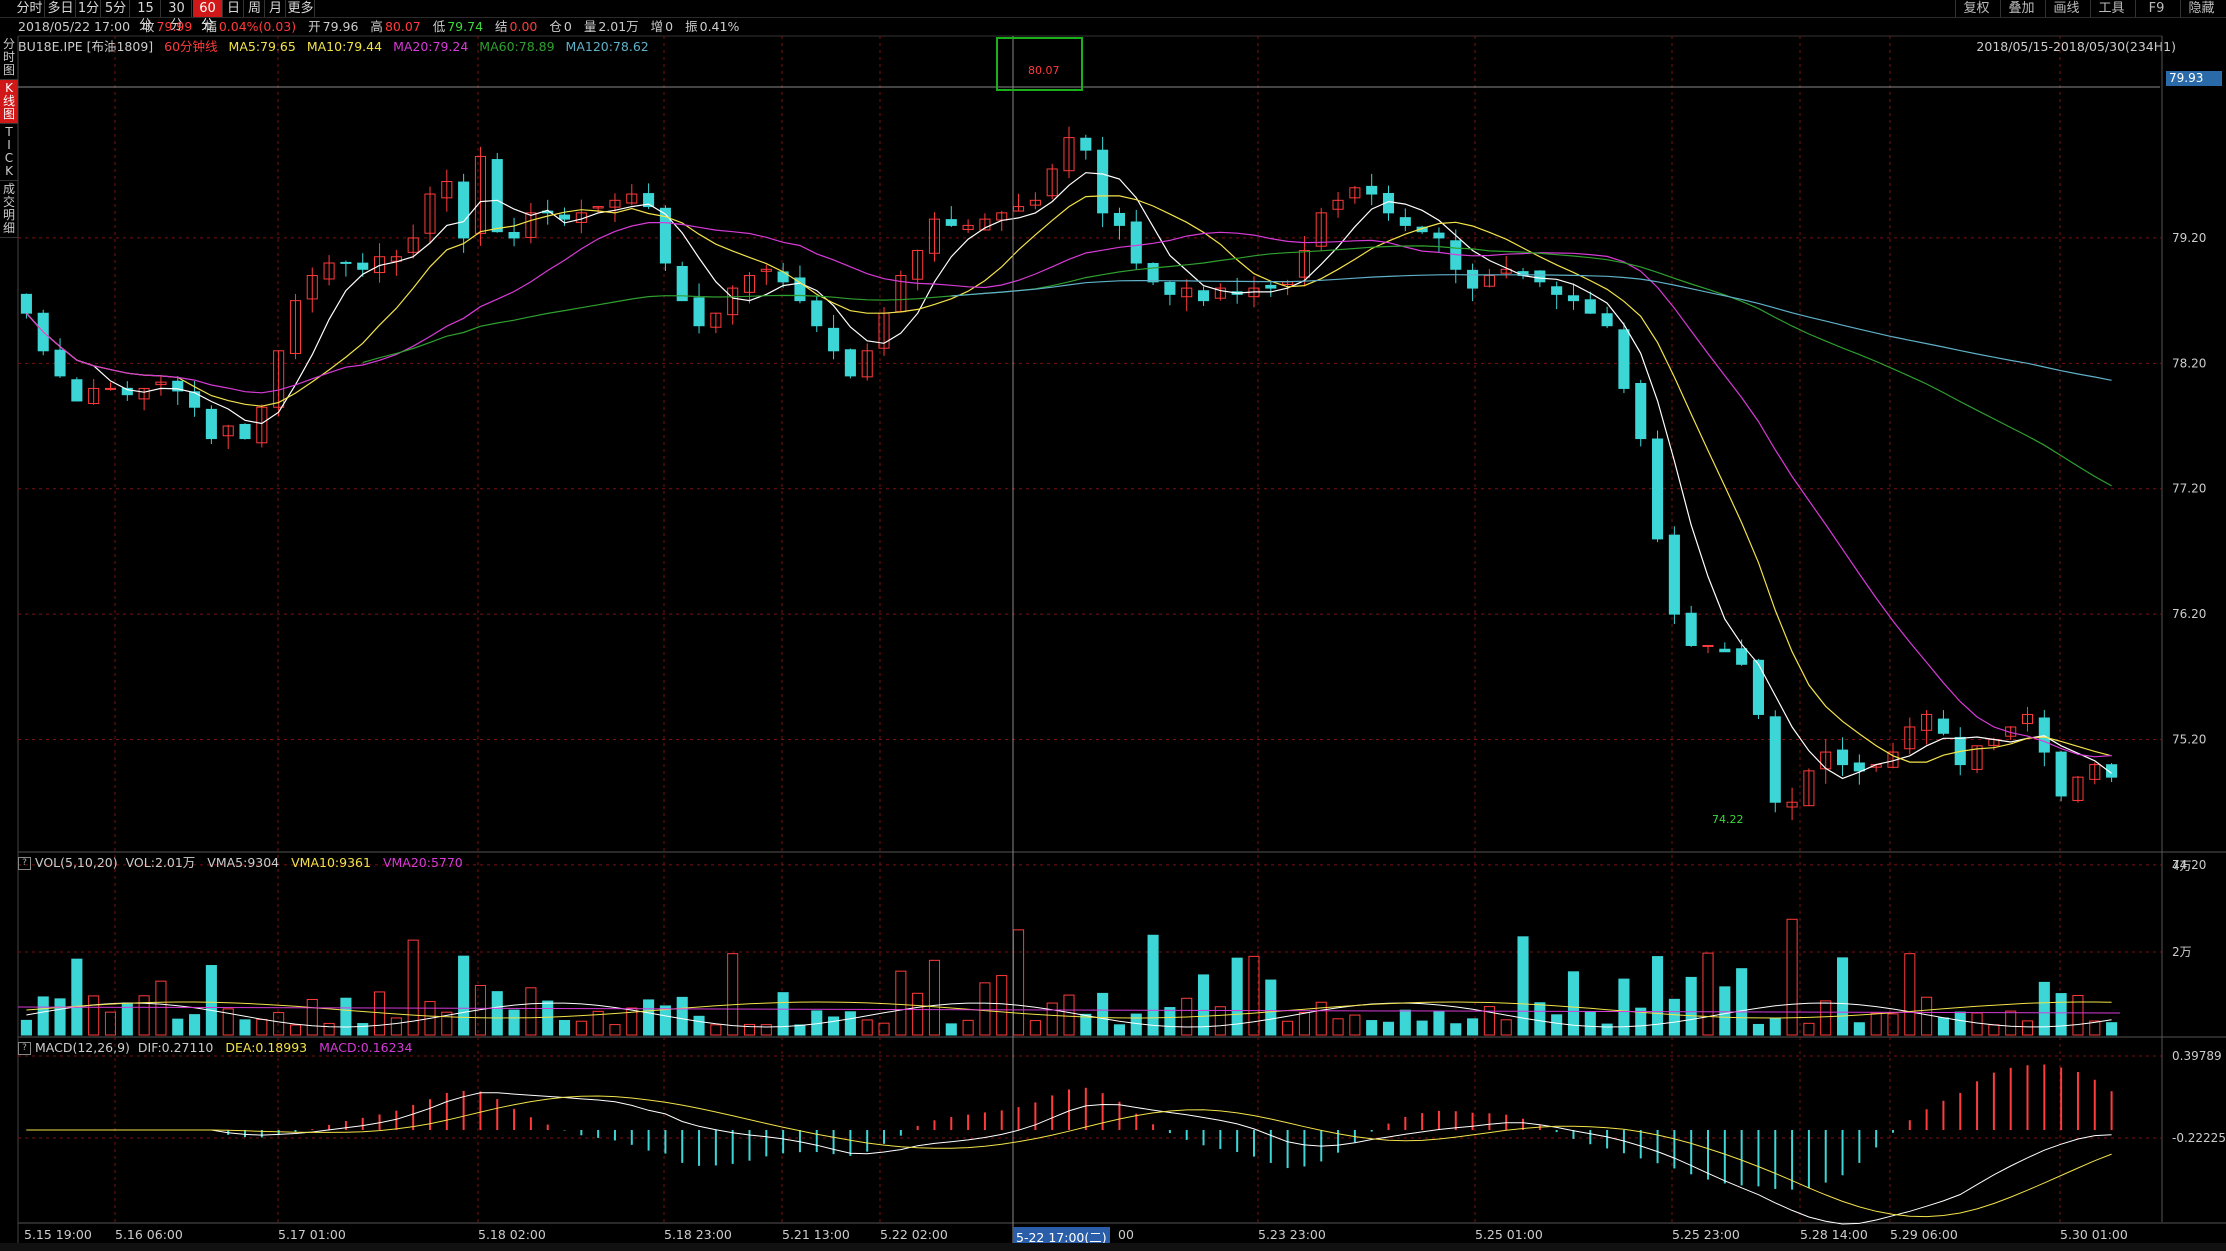 Image resolution: width=2226 pixels, height=1251 pixels. What do you see at coordinates (255, 8) in the screenshot?
I see `period-tab-8: 周` at bounding box center [255, 8].